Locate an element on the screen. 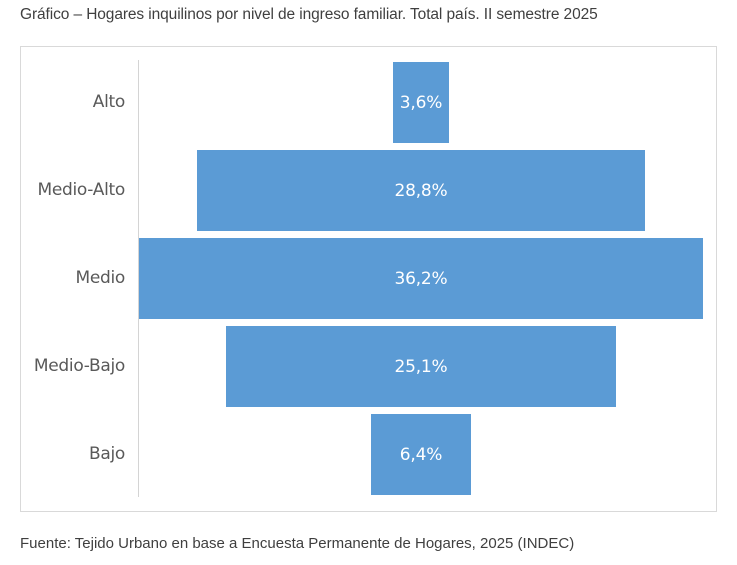 This screenshot has width=737, height=565. category-label: Medio-Alto is located at coordinates (81, 189).